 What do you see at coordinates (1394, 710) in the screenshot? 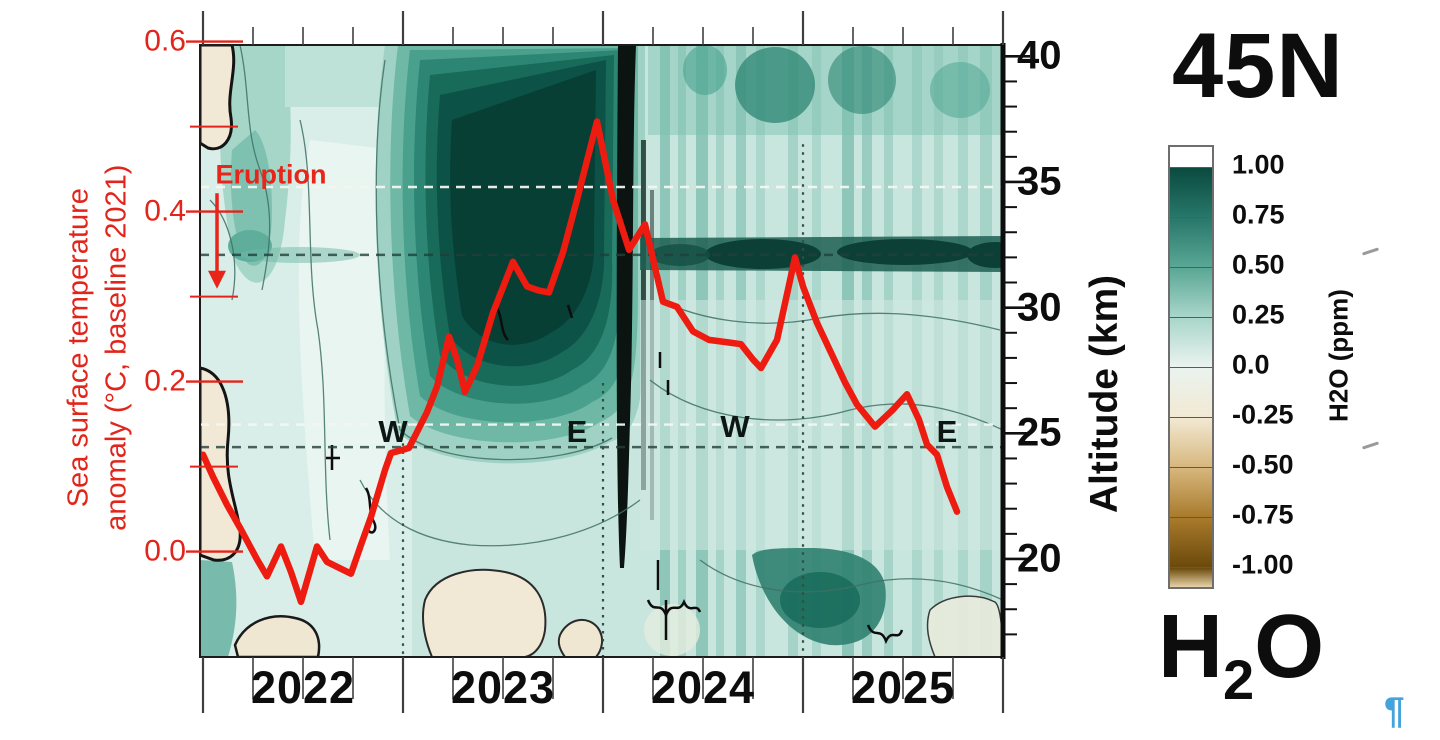
I see `pilcrow-mark: ¶` at bounding box center [1394, 710].